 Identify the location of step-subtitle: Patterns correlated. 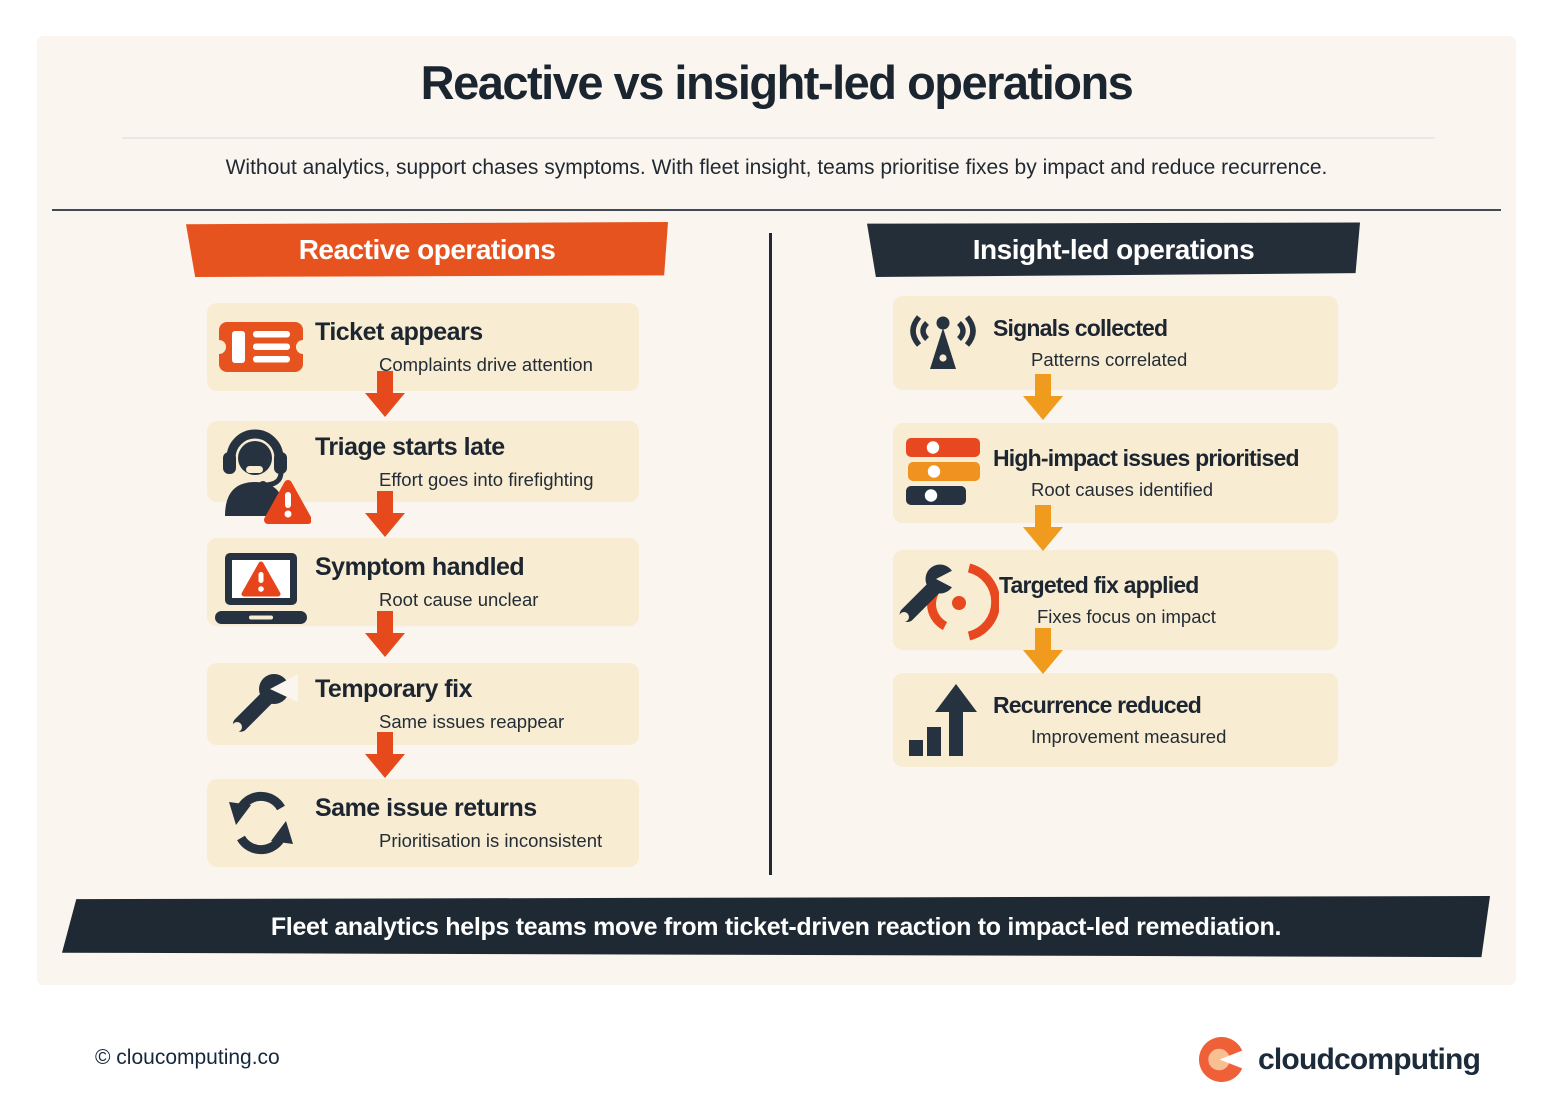
(1109, 359).